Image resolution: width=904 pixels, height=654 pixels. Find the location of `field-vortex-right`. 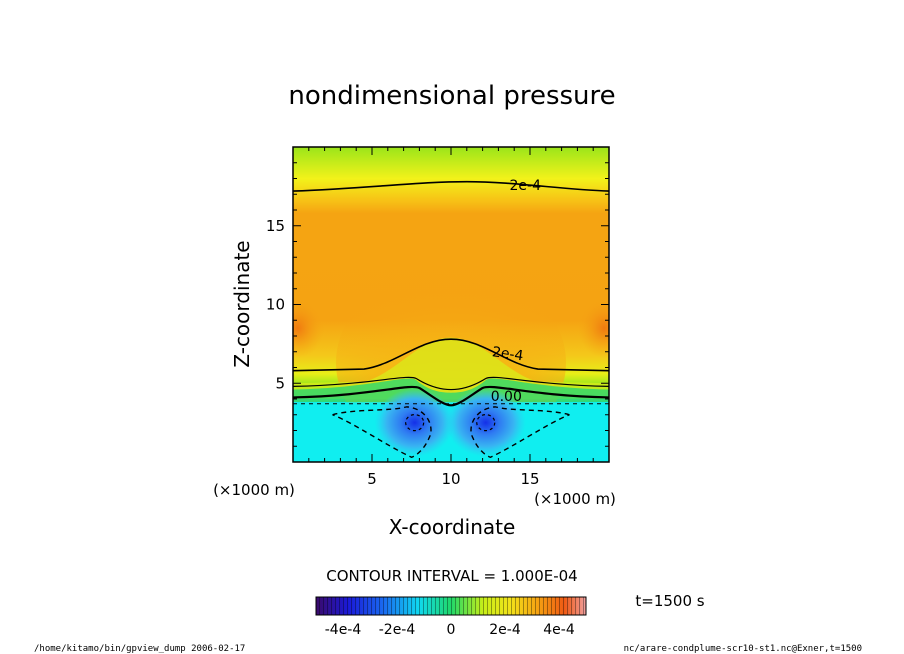

field-vortex-right is located at coordinates (485, 422).